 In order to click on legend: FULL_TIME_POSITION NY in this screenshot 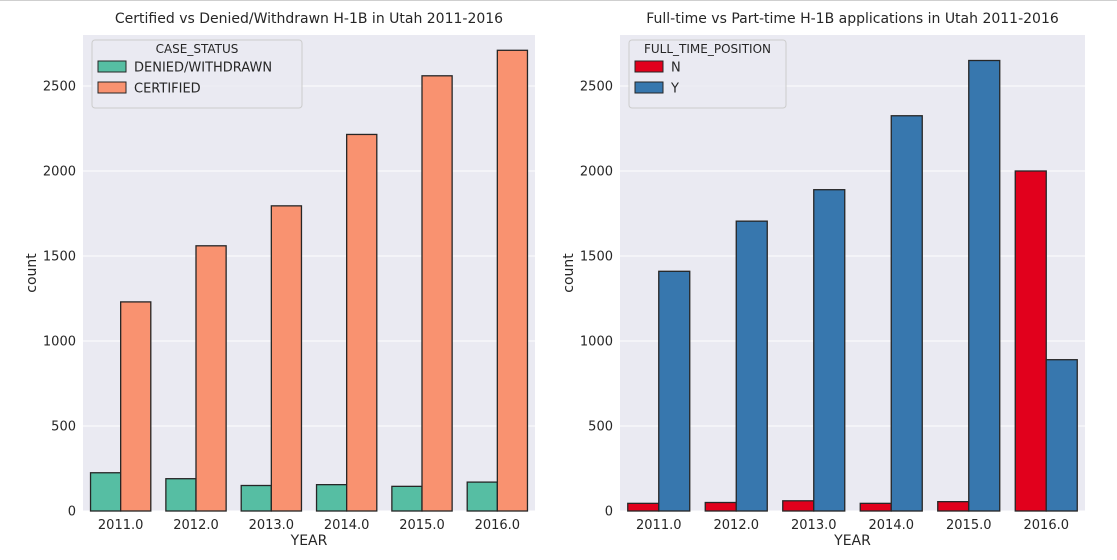, I will do `click(707, 74)`.